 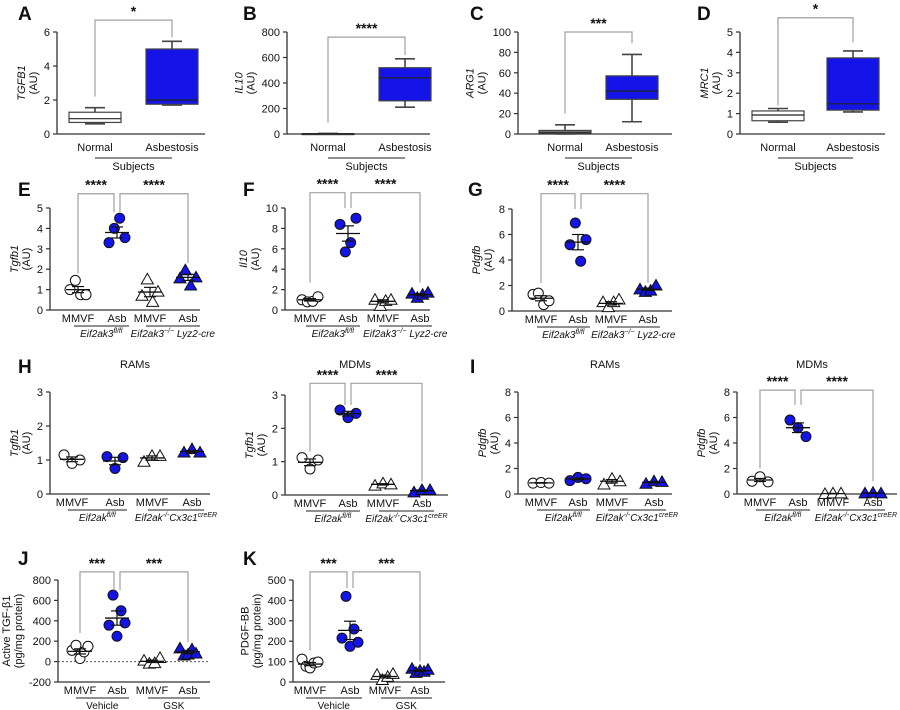 What do you see at coordinates (796, 515) in the screenshot?
I see `group-label-superscript: fl/fl` at bounding box center [796, 515].